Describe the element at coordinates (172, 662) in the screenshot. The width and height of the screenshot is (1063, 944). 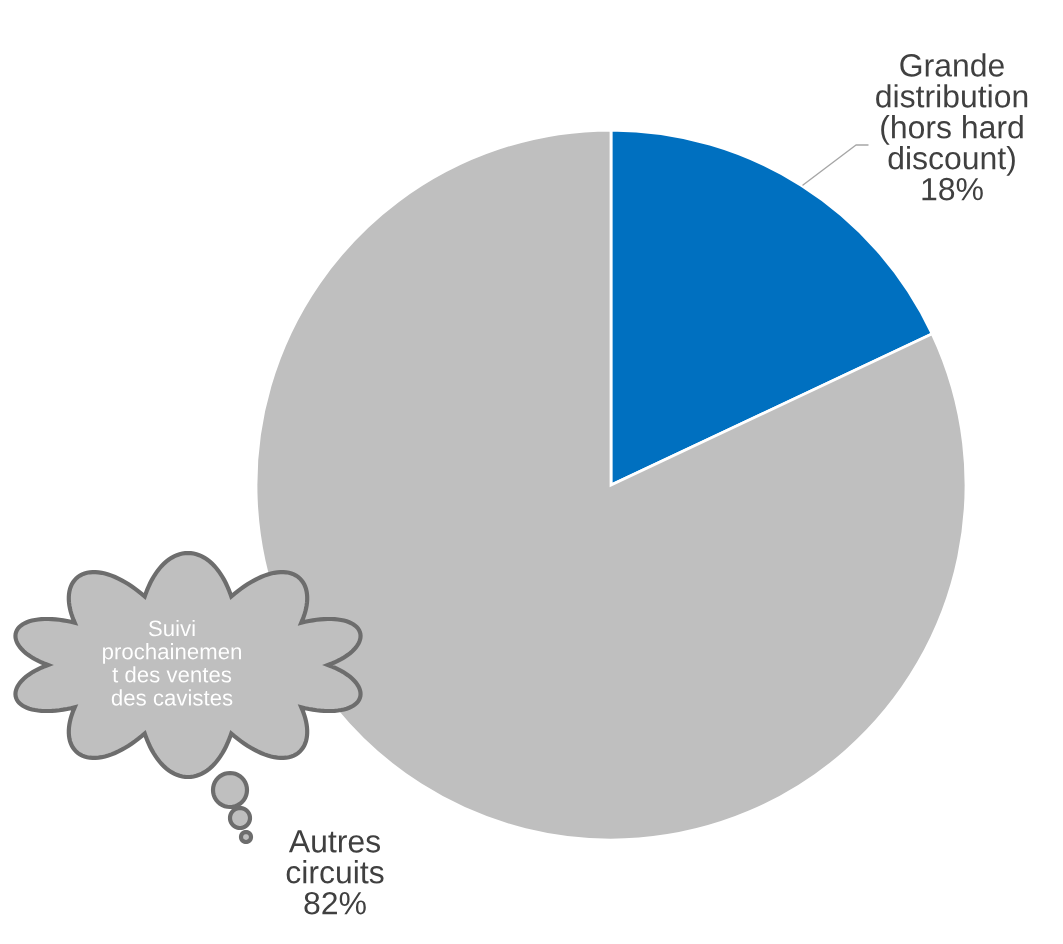
I see `text: Suivi prochainemen t des ventes des cavistes` at that location.